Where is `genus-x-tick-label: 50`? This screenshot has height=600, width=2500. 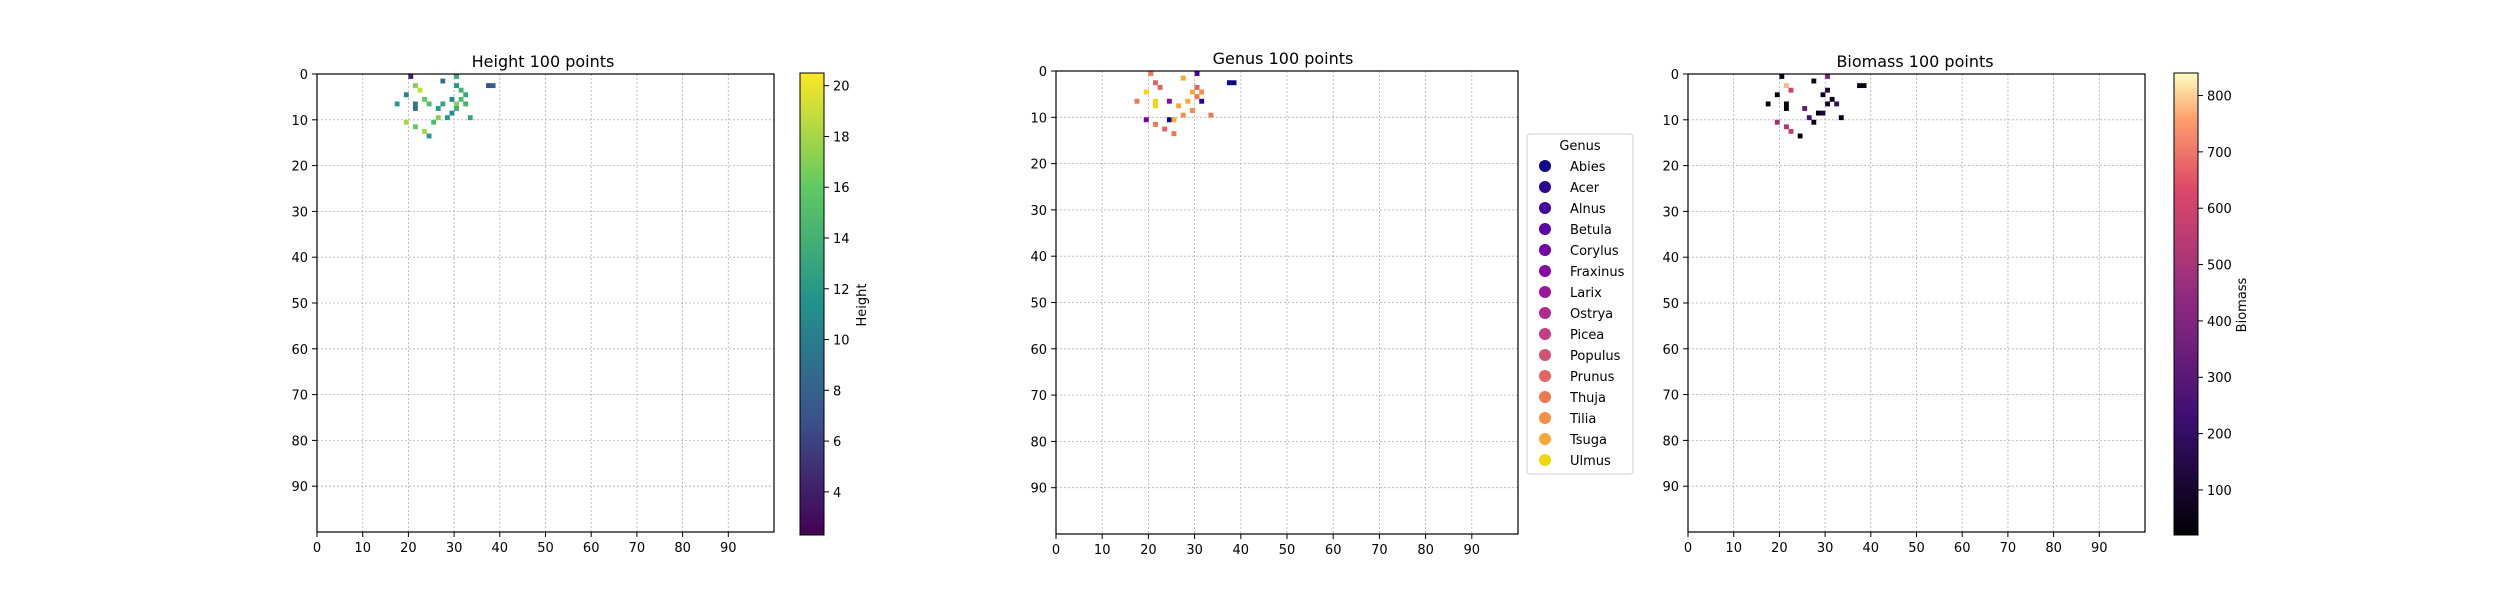
genus-x-tick-label: 50 is located at coordinates (1287, 550).